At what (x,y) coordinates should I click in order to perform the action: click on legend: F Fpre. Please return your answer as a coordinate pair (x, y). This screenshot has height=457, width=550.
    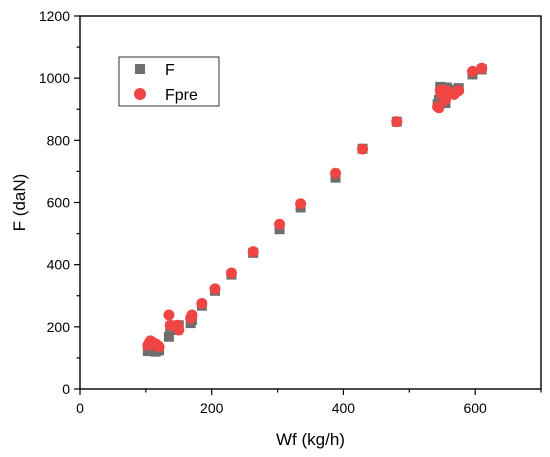
    Looking at the image, I should click on (169, 81).